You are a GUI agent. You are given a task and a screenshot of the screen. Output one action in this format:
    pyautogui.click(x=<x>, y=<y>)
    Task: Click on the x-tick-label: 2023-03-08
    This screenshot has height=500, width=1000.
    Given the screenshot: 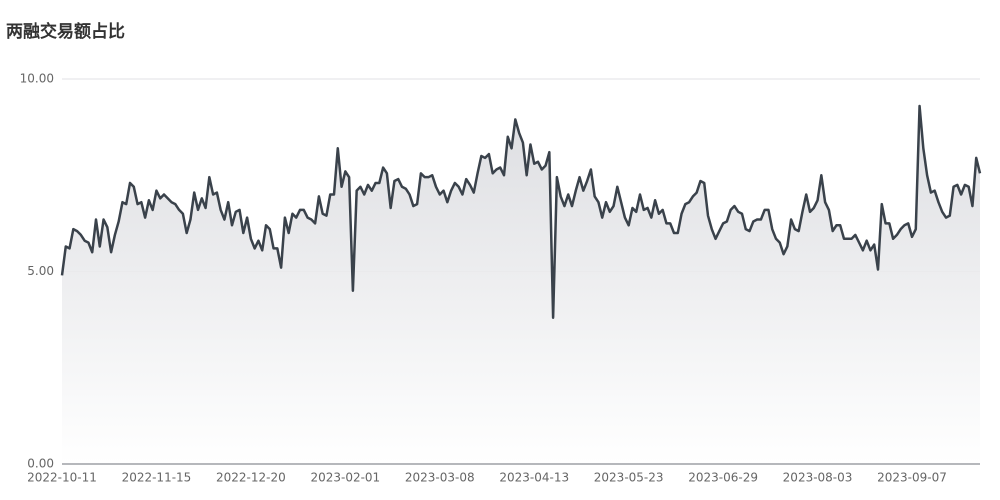 What is the action you would take?
    pyautogui.click(x=440, y=478)
    